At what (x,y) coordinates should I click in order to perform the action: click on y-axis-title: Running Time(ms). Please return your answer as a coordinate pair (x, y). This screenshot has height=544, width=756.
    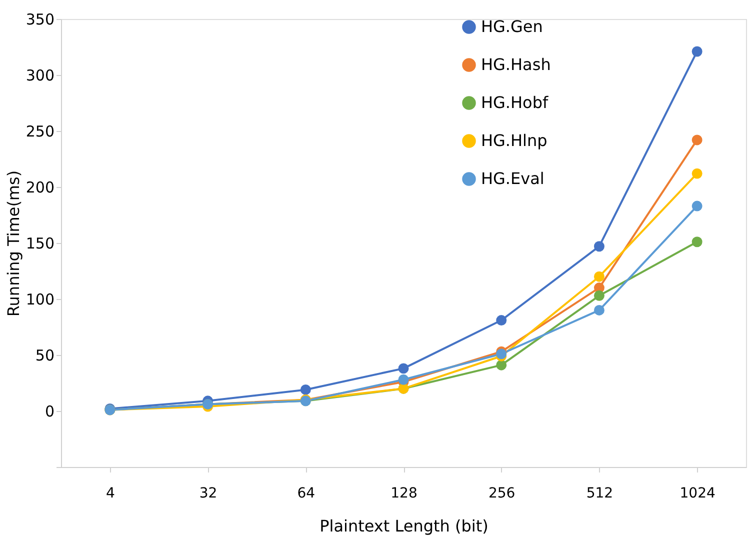
    Looking at the image, I should click on (13, 243).